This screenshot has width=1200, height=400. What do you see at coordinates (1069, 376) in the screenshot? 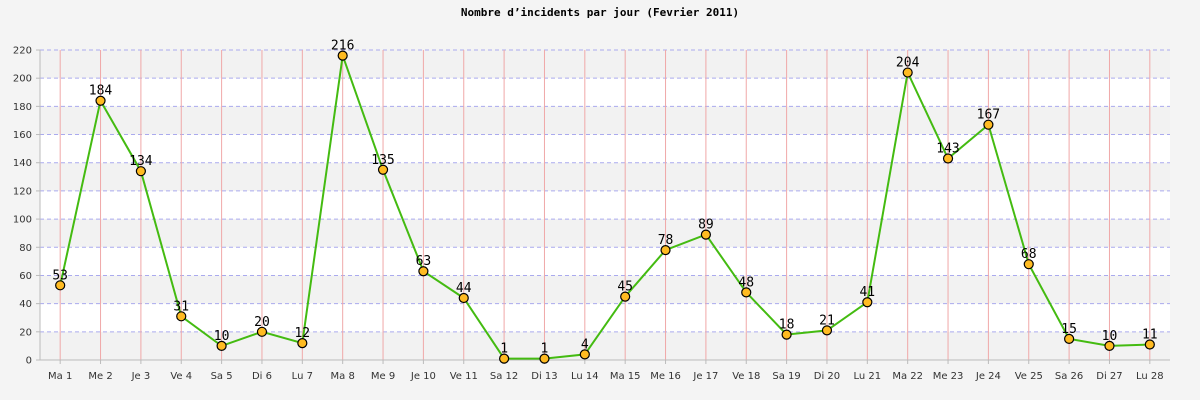
I see `x-tick-label: Sa 26` at bounding box center [1069, 376].